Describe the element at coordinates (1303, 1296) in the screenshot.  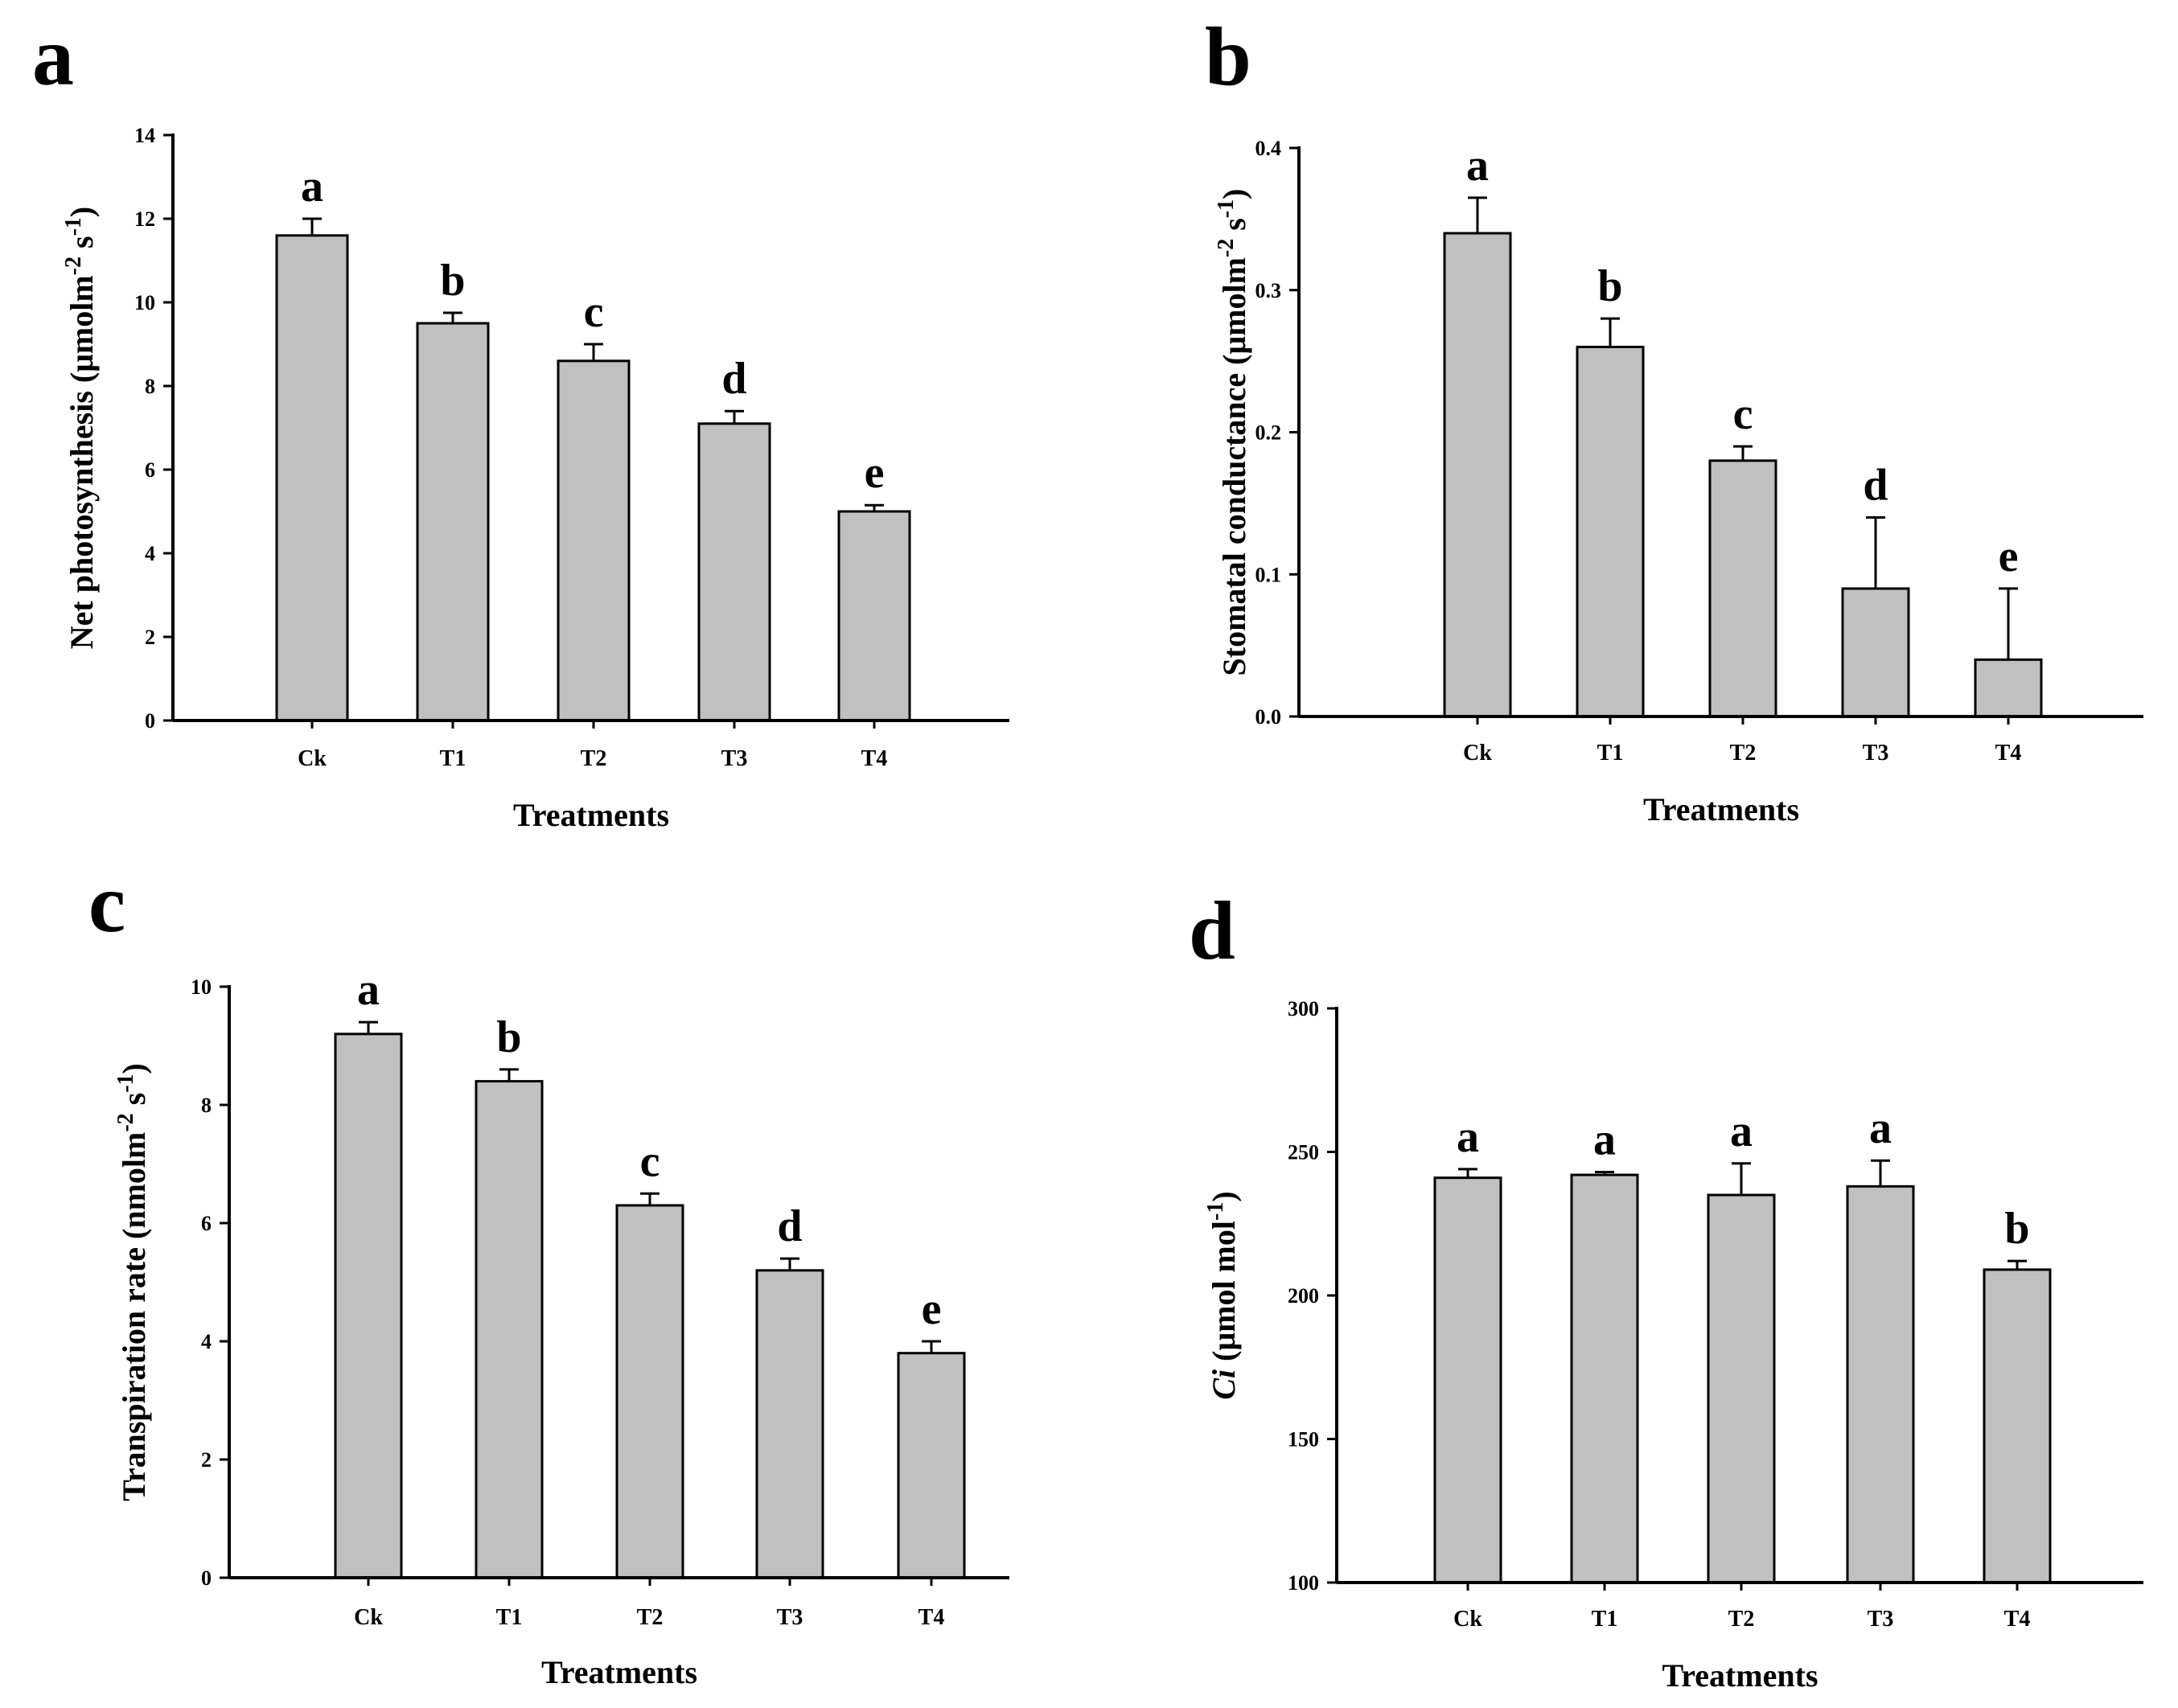
I see `y-tick-label: 200` at that location.